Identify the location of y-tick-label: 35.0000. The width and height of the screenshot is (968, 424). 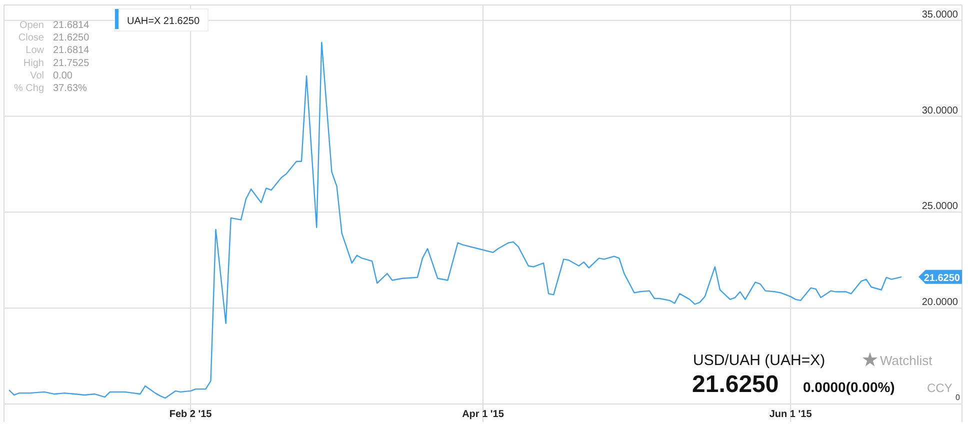
(940, 14).